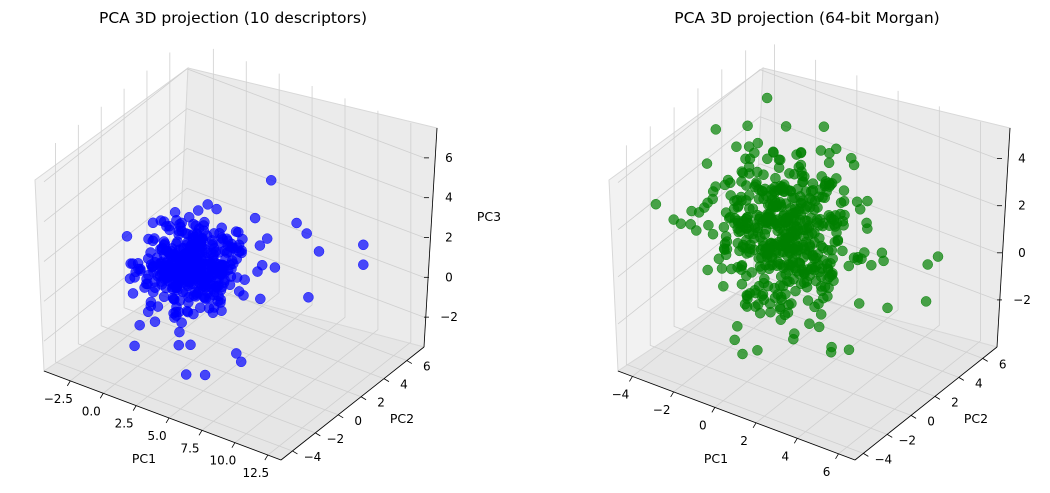 Image resolution: width=1050 pixels, height=493 pixels. I want to click on y-axis-label: PC2, so click(402, 418).